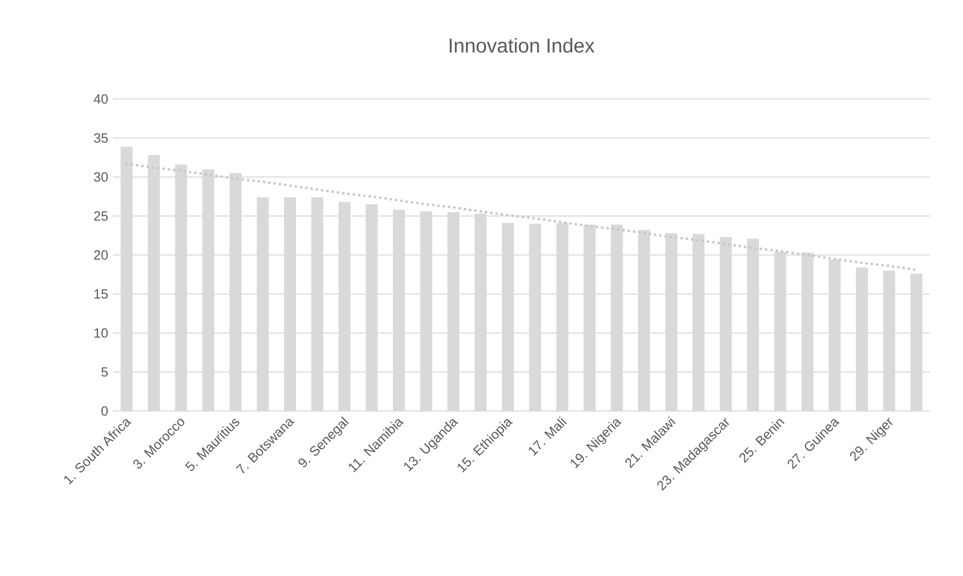 Image resolution: width=963 pixels, height=576 pixels. What do you see at coordinates (547, 436) in the screenshot?
I see `x-tick-label: 17. Mali` at bounding box center [547, 436].